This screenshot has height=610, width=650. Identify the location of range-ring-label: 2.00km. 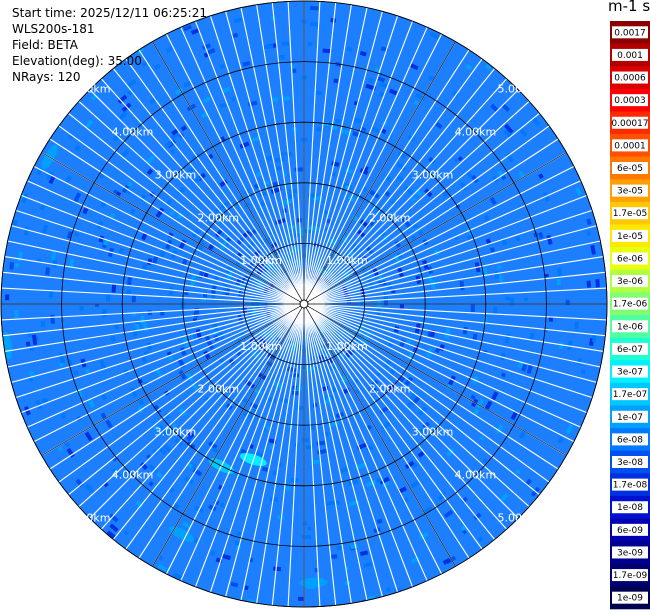
(219, 217).